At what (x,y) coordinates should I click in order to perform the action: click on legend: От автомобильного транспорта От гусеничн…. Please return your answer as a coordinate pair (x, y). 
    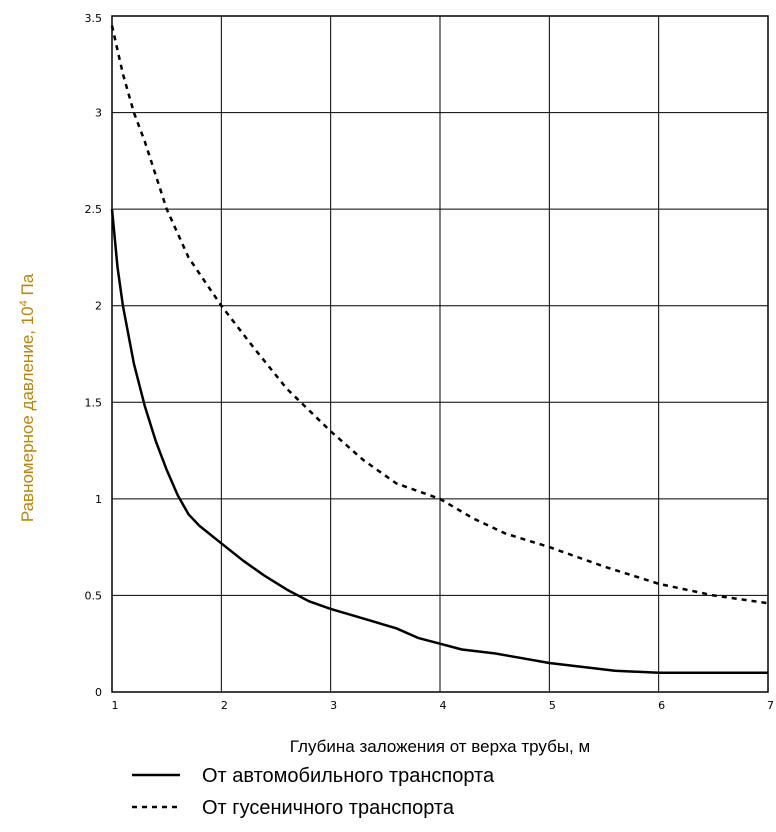
    Looking at the image, I should click on (313, 792).